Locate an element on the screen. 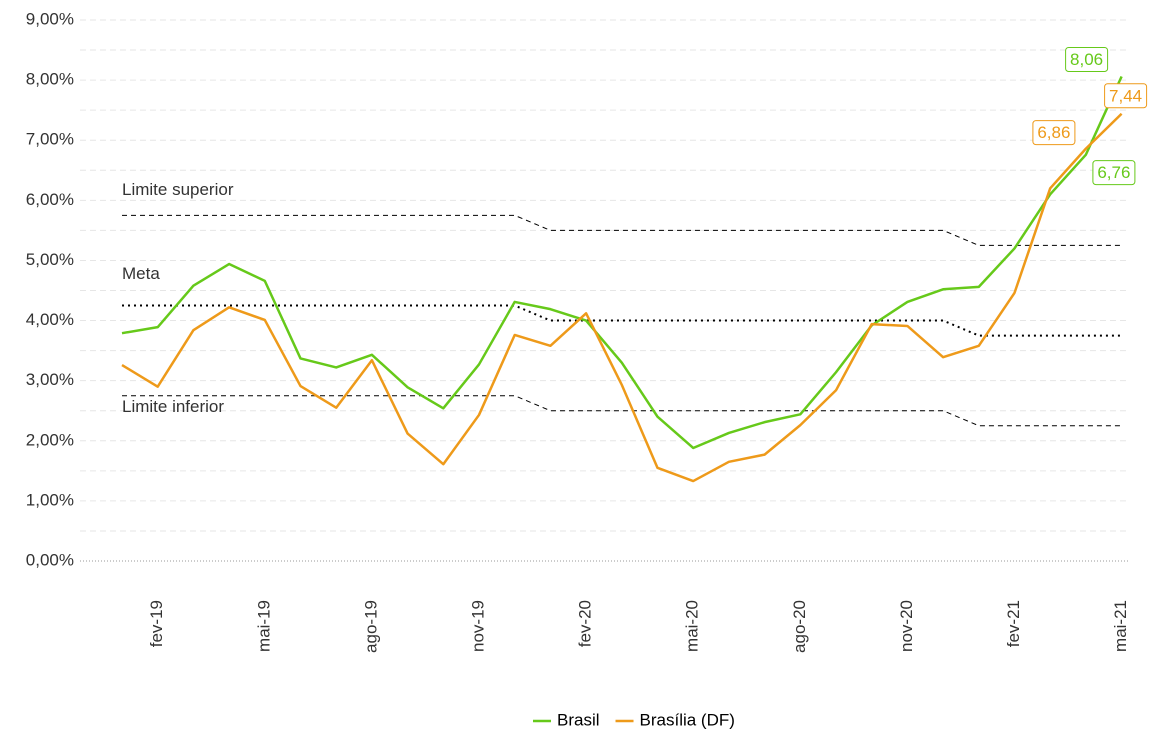 The width and height of the screenshot is (1149, 733). value-label: 6,76 is located at coordinates (1114, 173).